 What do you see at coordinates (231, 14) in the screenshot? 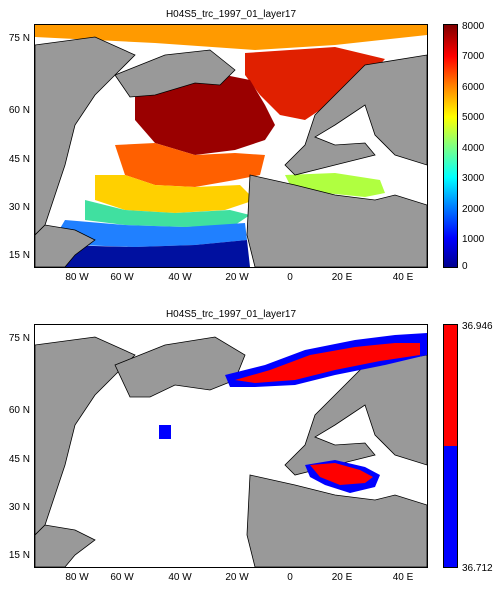
I see `top-map-title: H04S5_trc_1997_01_layer17` at bounding box center [231, 14].